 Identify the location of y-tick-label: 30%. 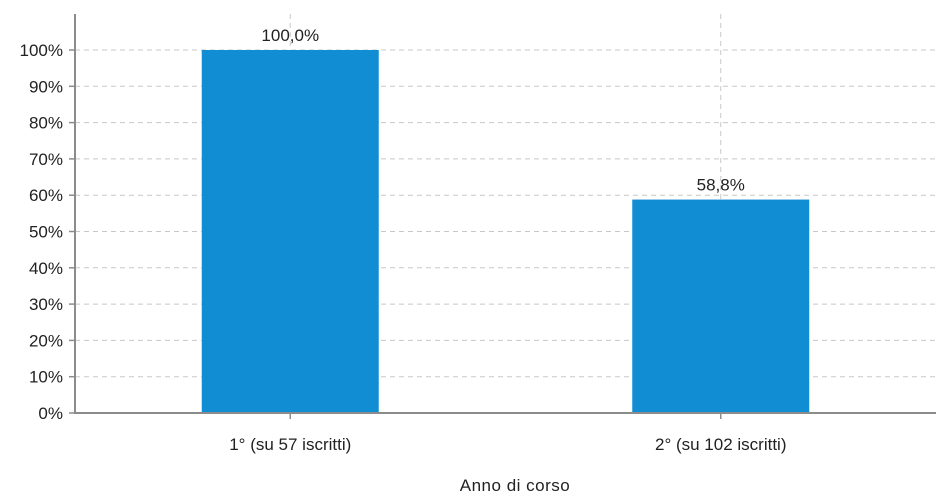
(46, 304).